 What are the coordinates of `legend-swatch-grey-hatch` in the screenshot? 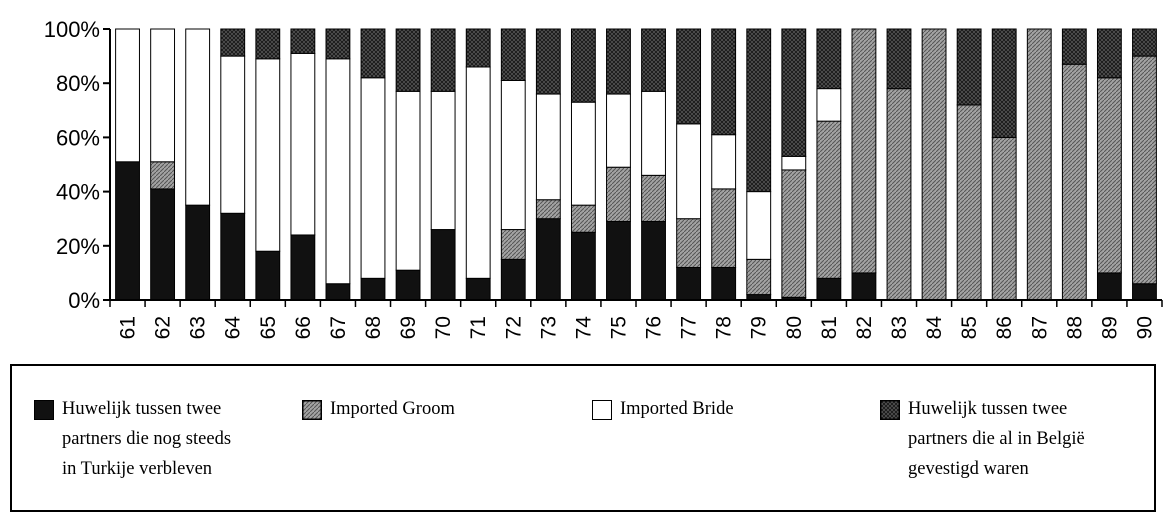 It's located at (312, 410).